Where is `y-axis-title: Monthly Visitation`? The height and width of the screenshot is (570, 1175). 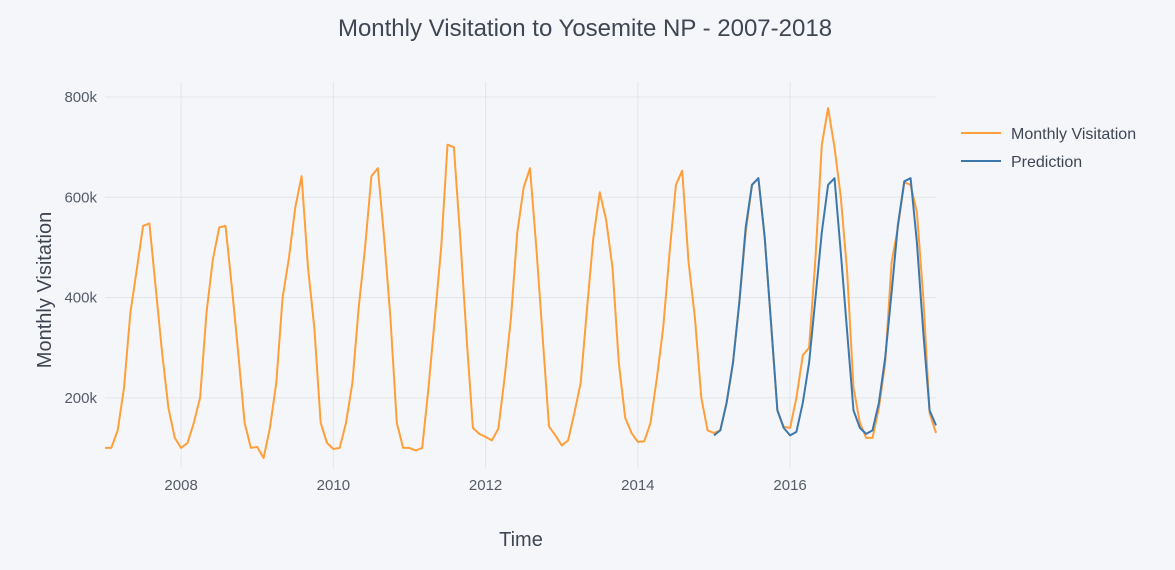 y-axis-title: Monthly Visitation is located at coordinates (45, 290).